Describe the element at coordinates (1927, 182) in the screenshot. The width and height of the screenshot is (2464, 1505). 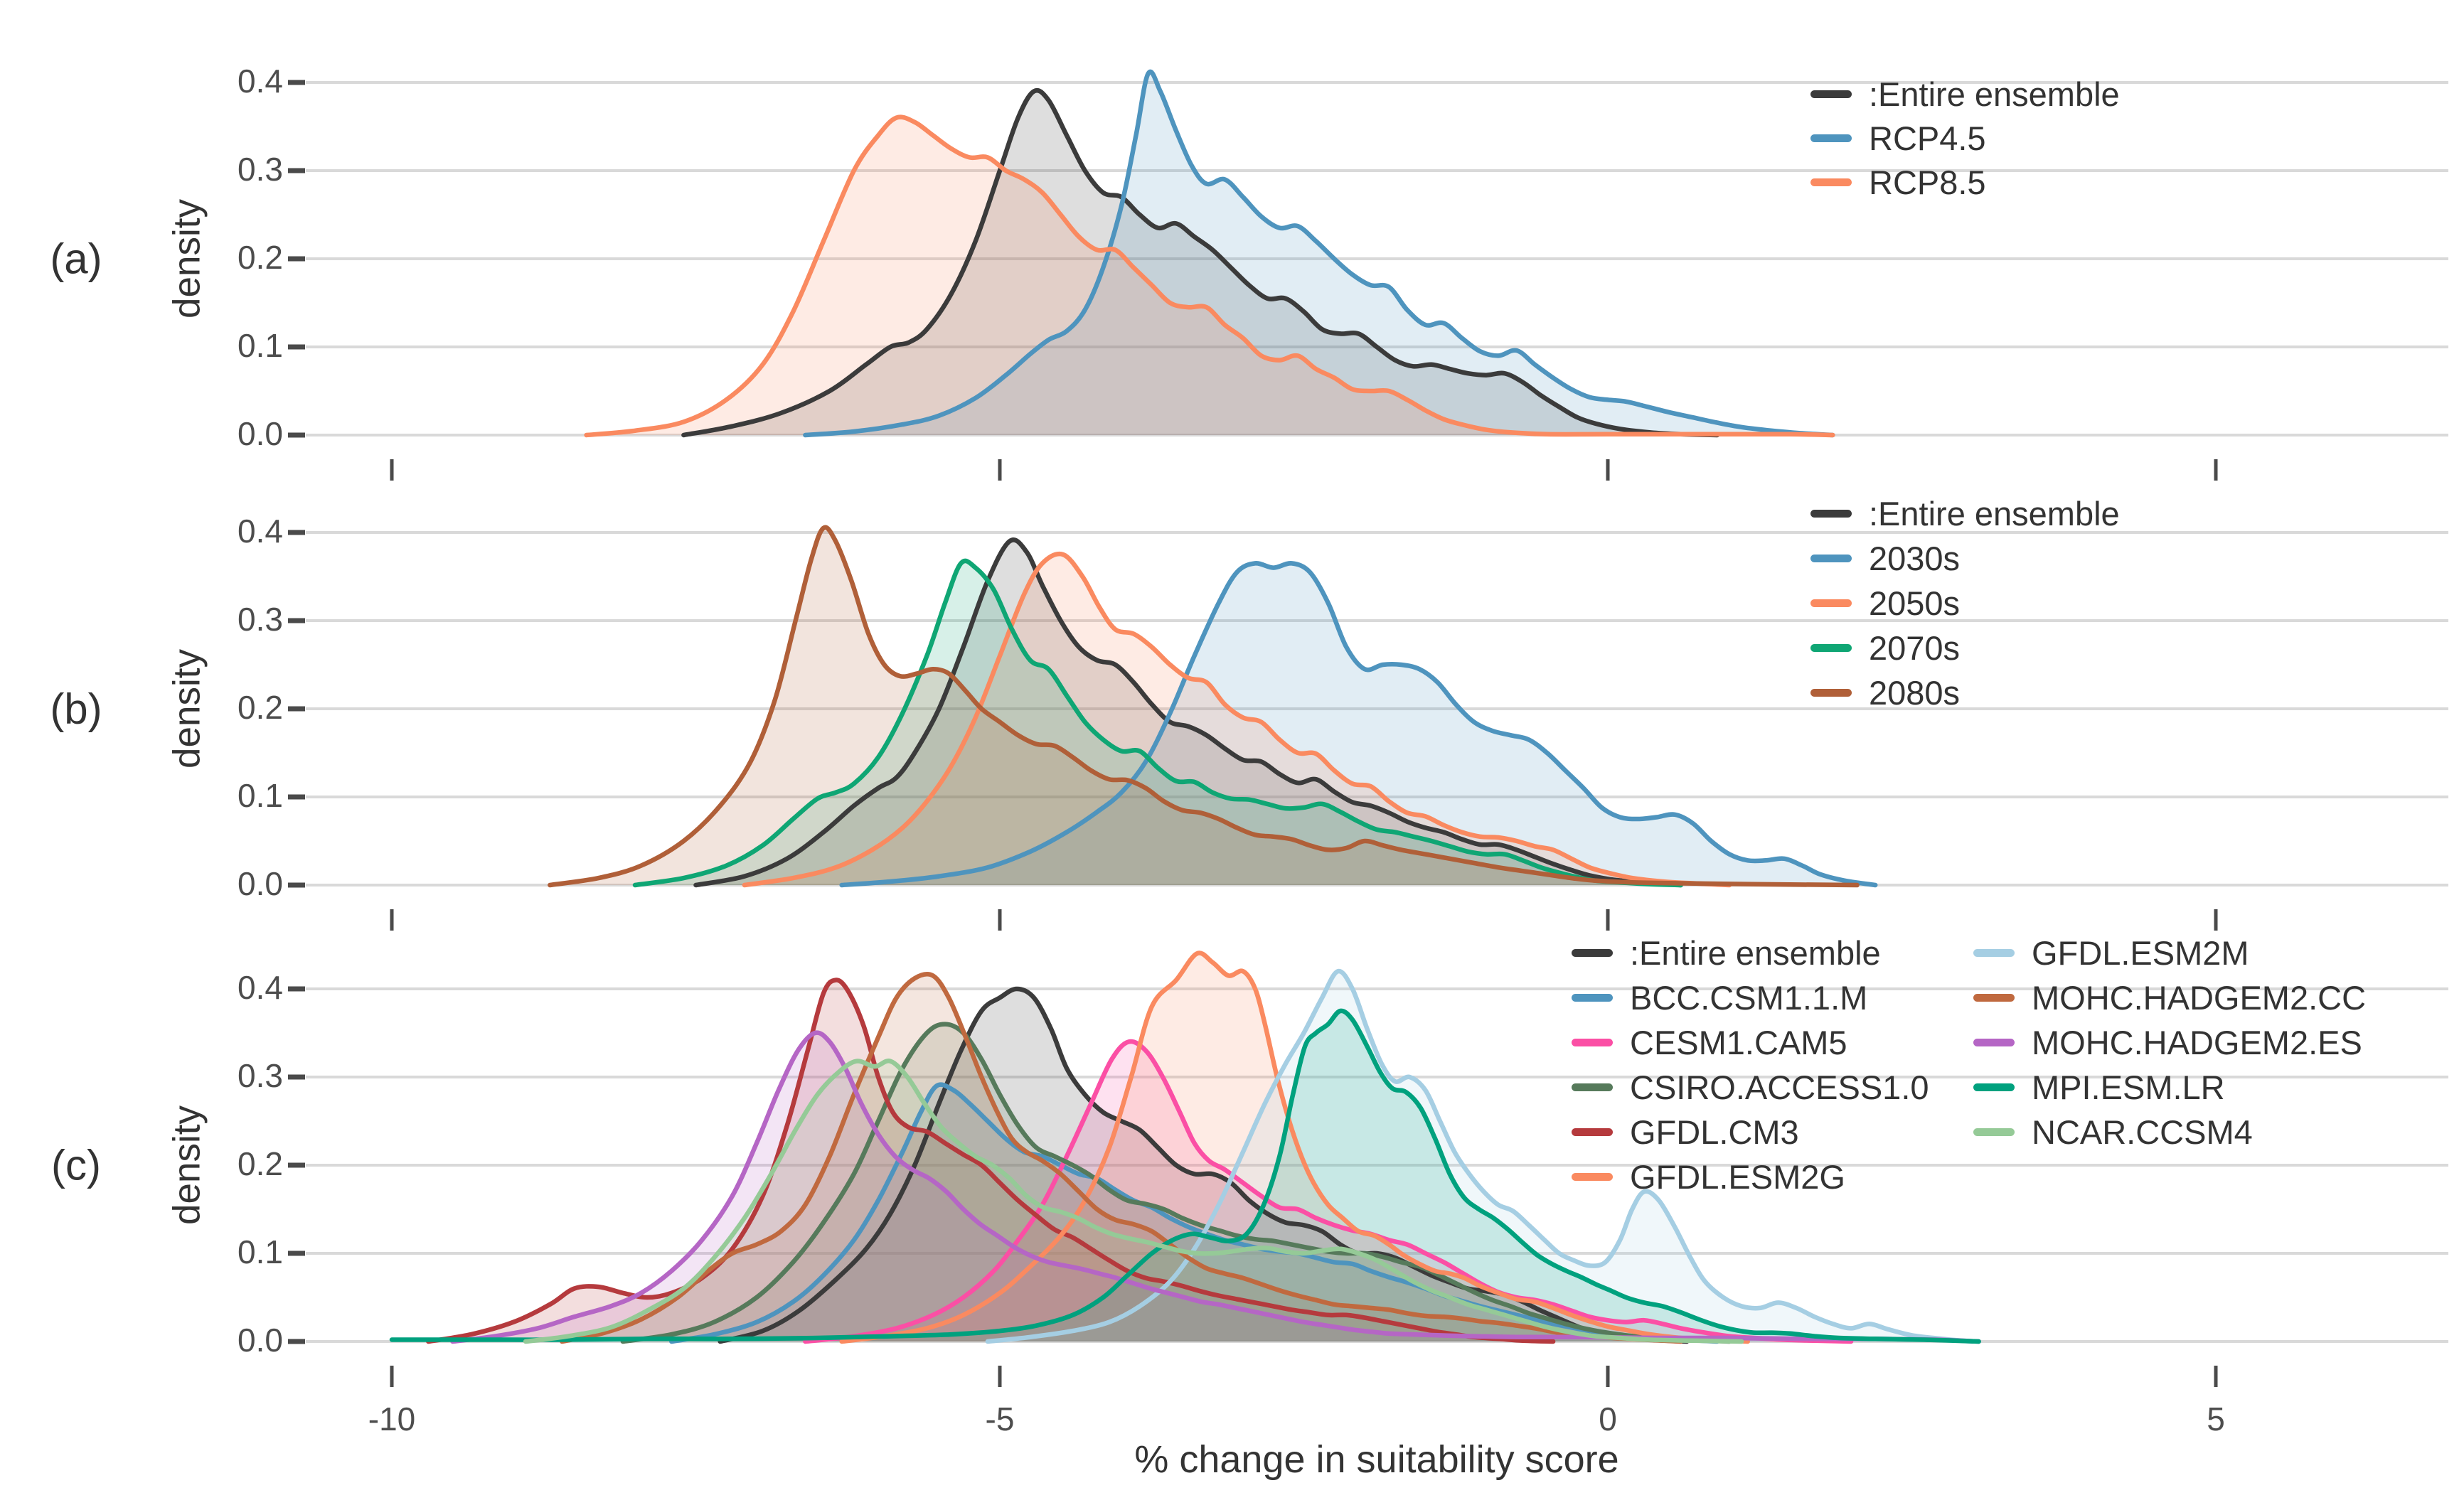
I see `legend-label: RCP8.5` at that location.